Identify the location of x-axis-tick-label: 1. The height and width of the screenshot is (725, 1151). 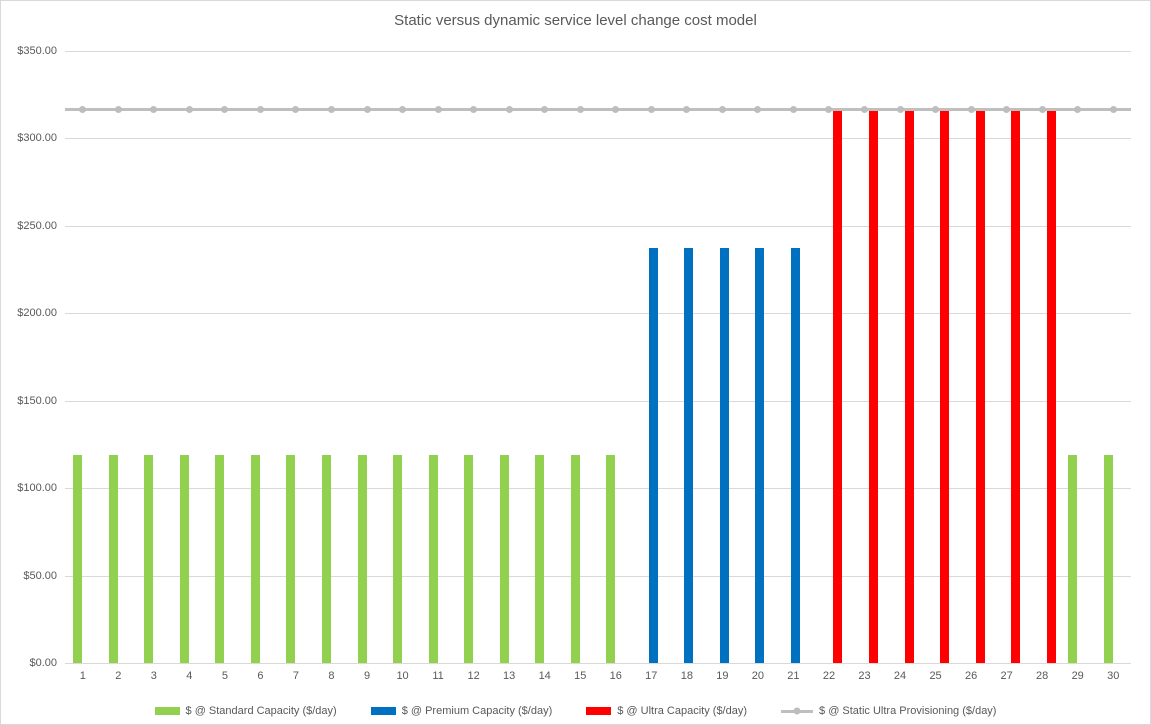
(82, 676).